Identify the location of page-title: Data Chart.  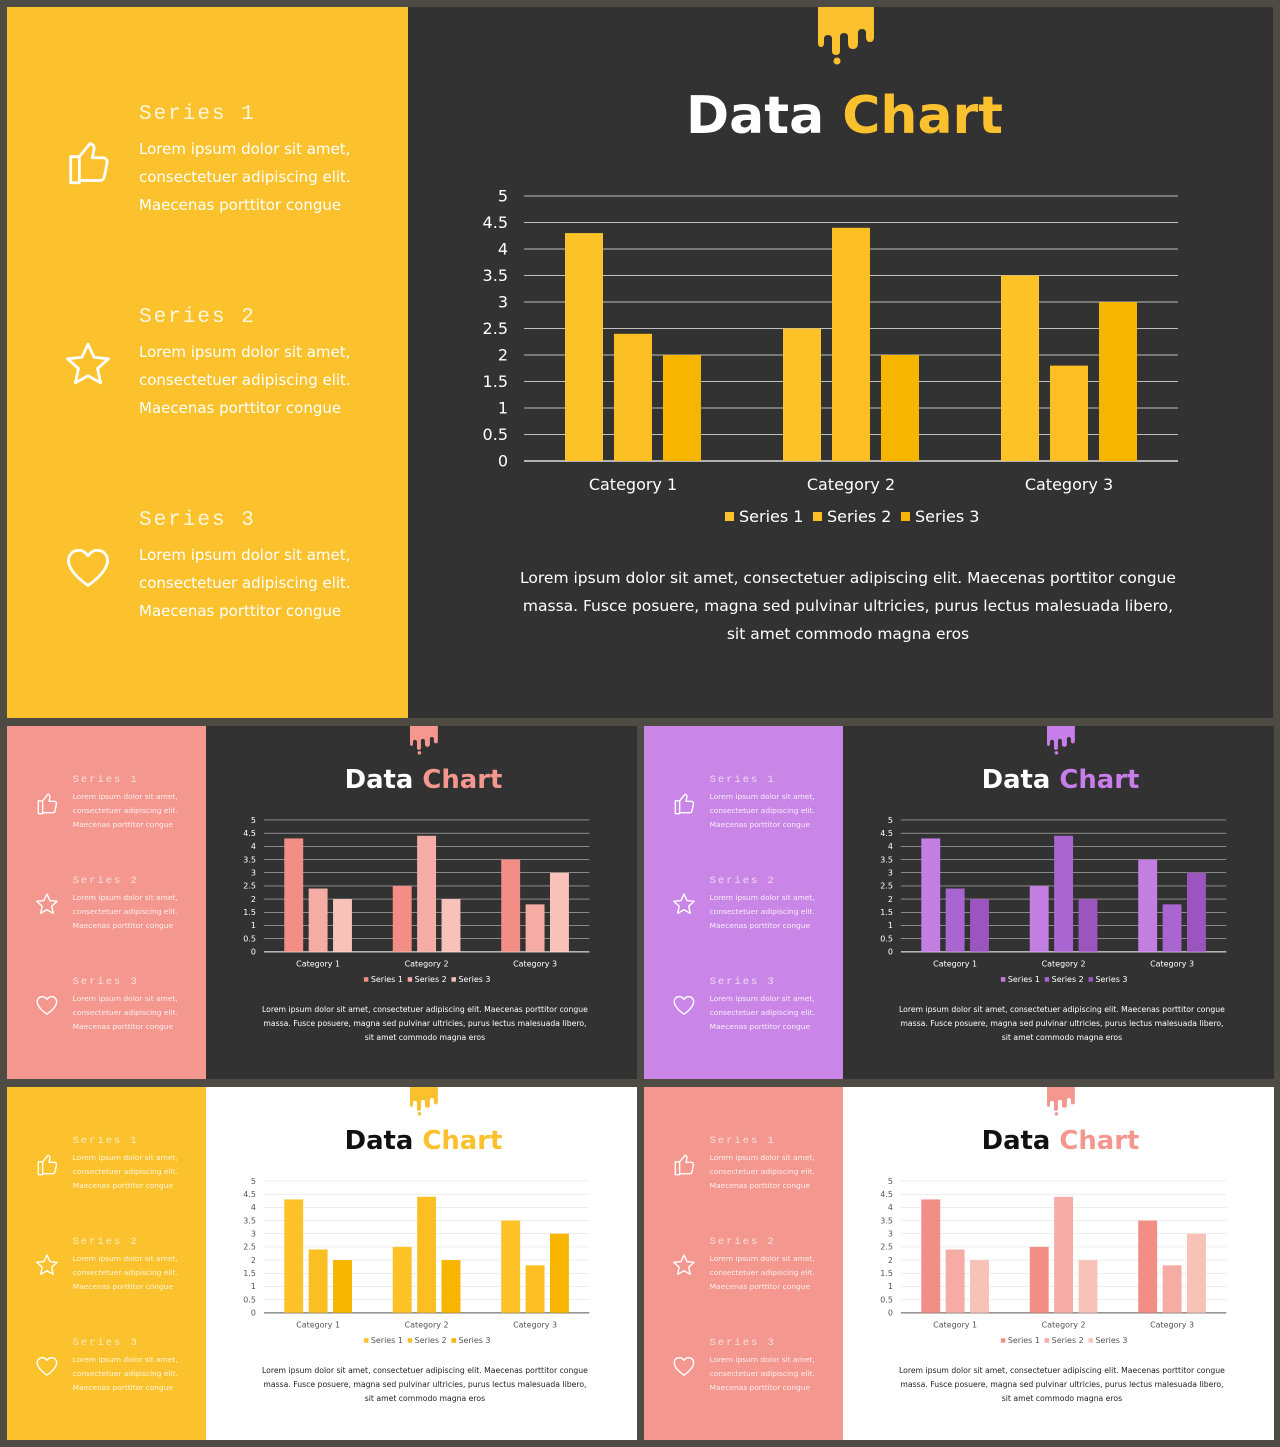
(1058, 780).